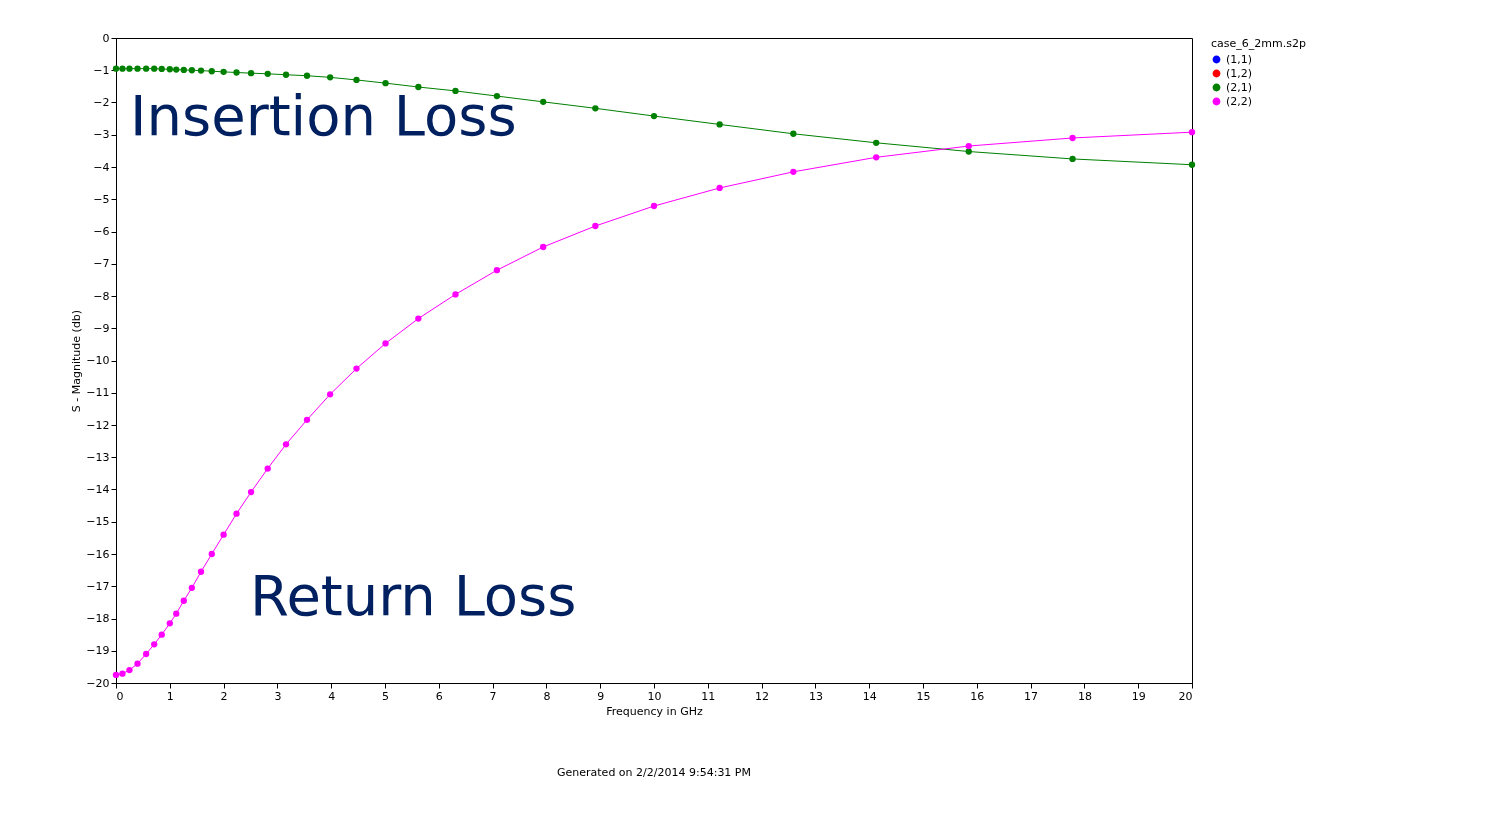  What do you see at coordinates (101, 231) in the screenshot?
I see `y-tick-label: −6` at bounding box center [101, 231].